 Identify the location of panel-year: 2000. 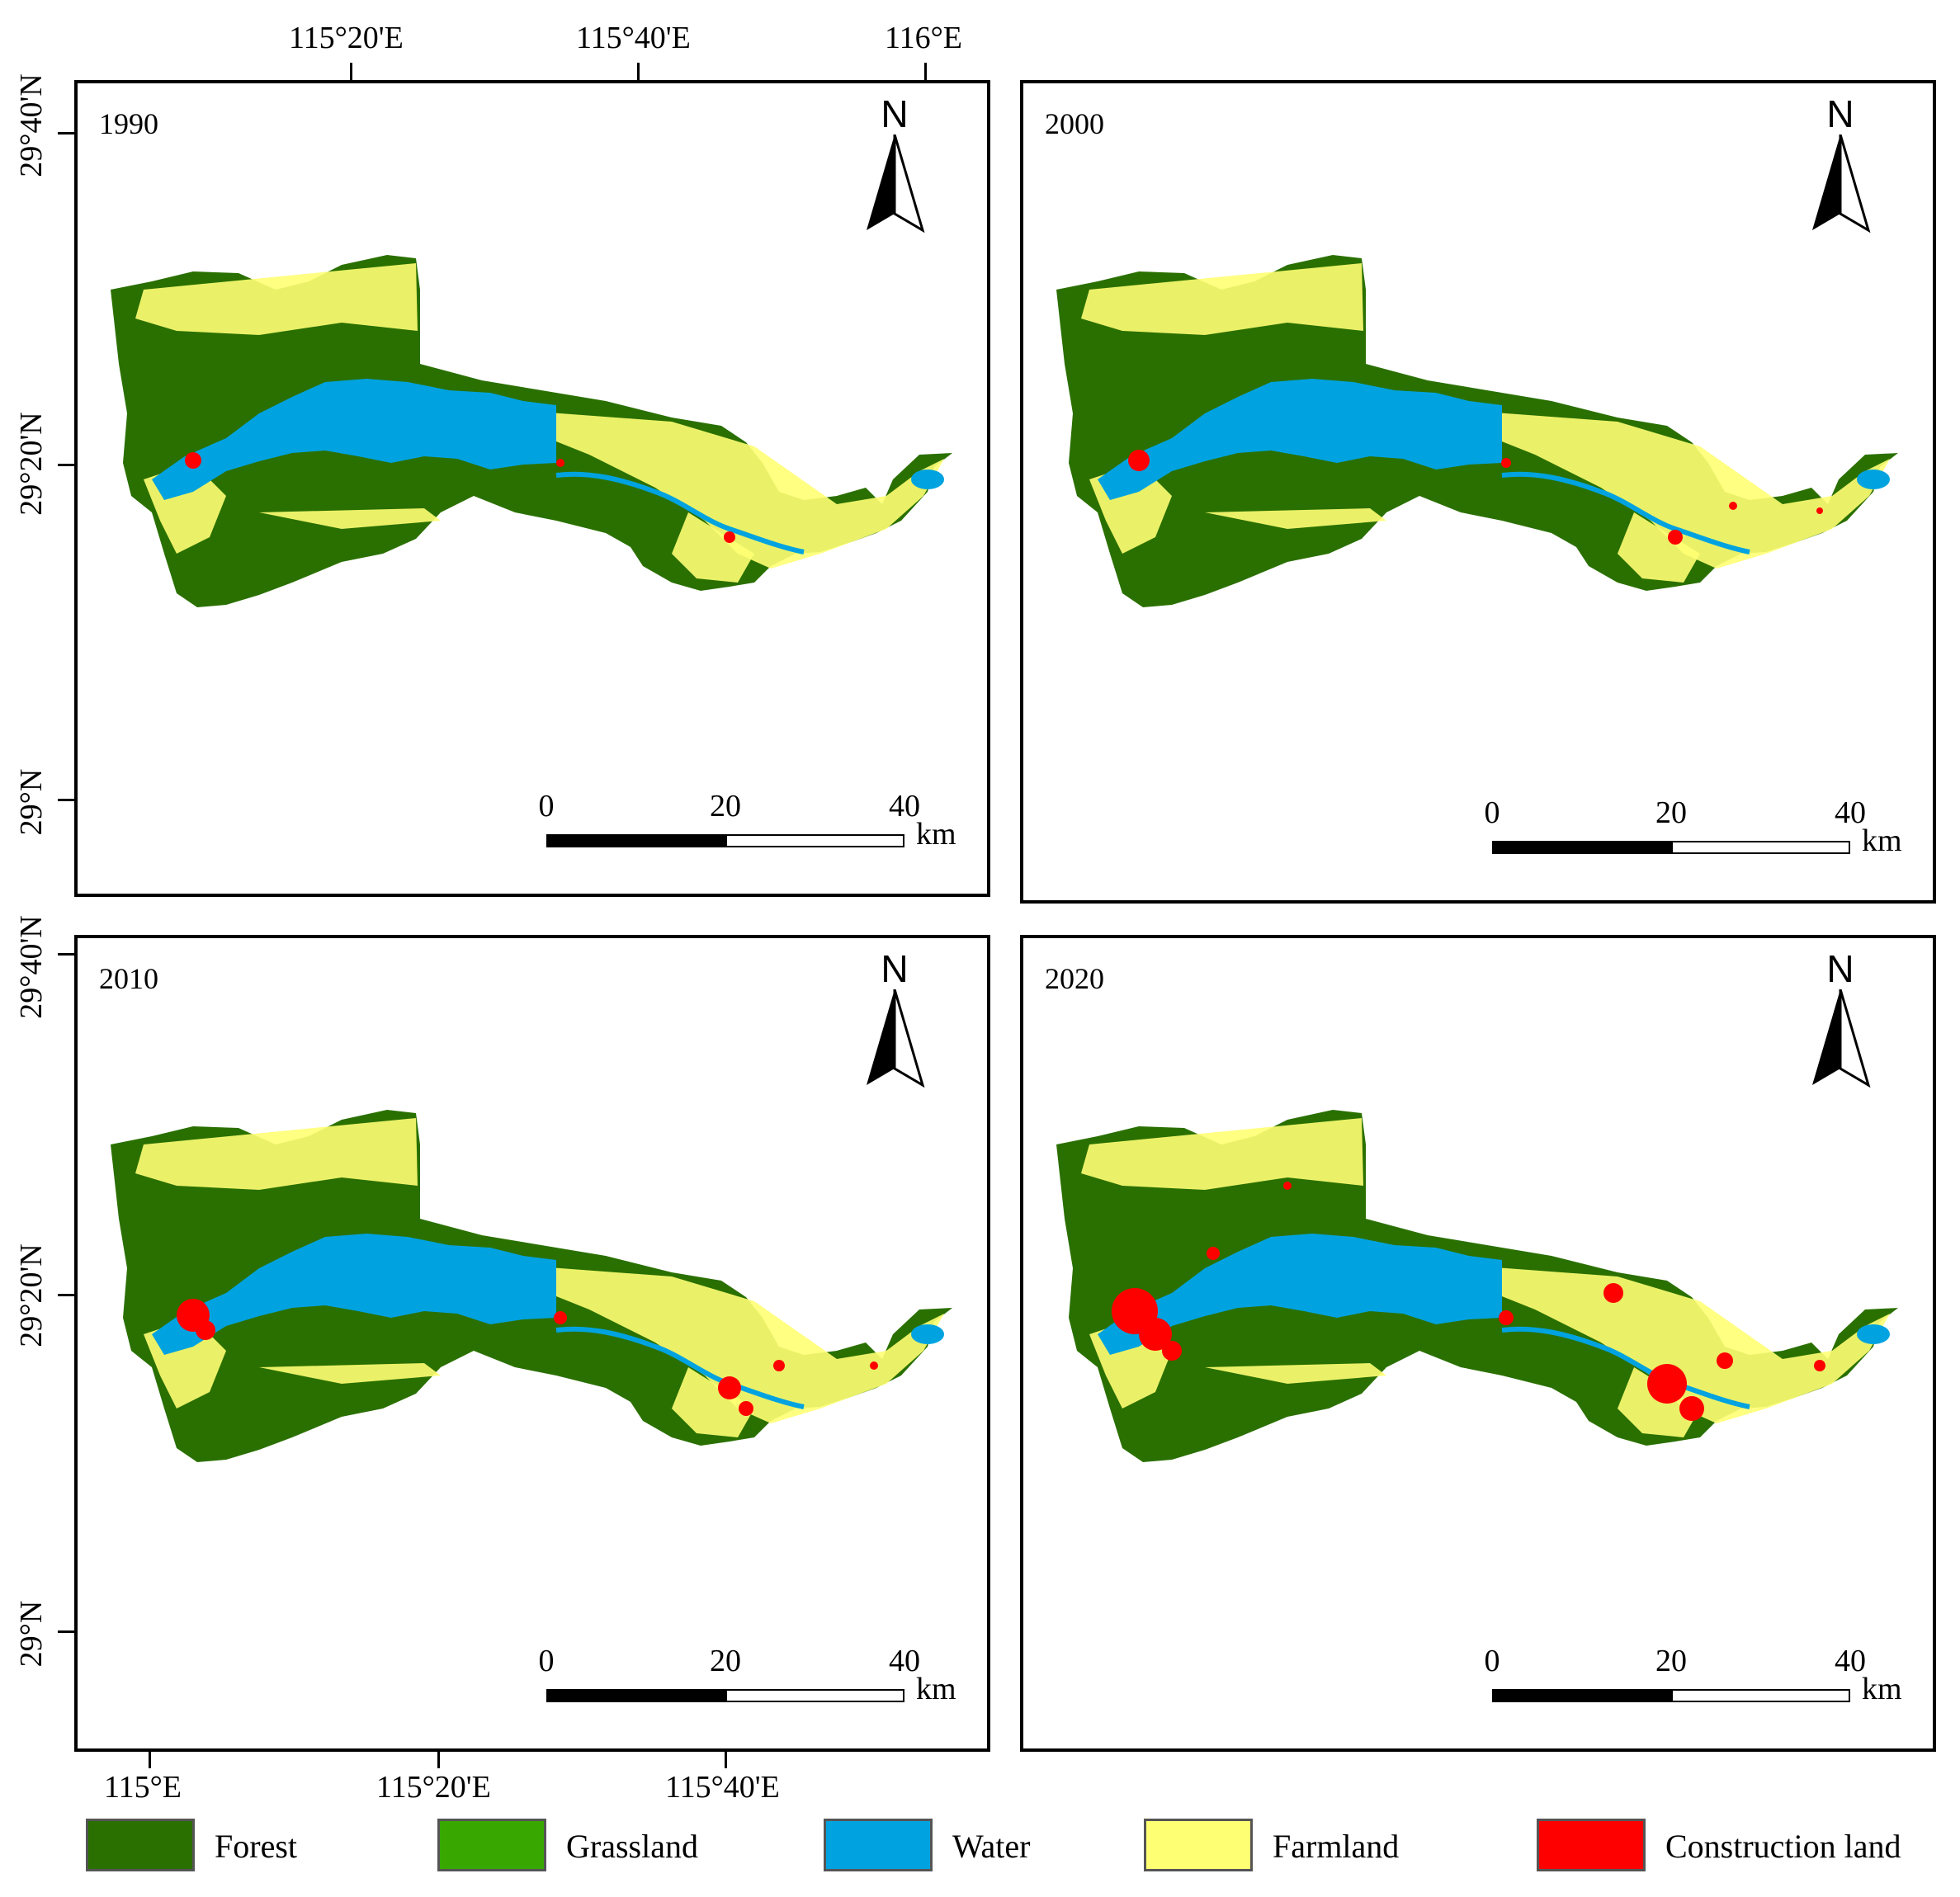
(1074, 123).